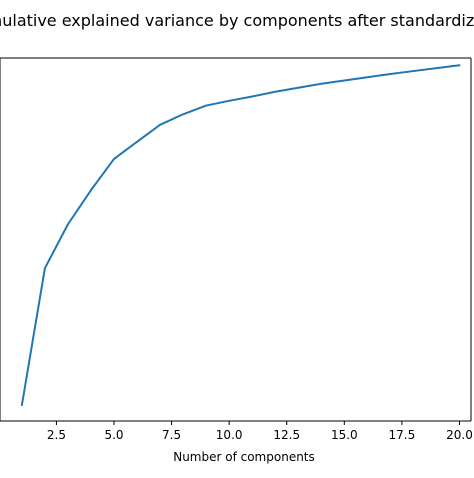 This screenshot has width=474, height=478. I want to click on x-tick-label: 5.0, so click(113, 435).